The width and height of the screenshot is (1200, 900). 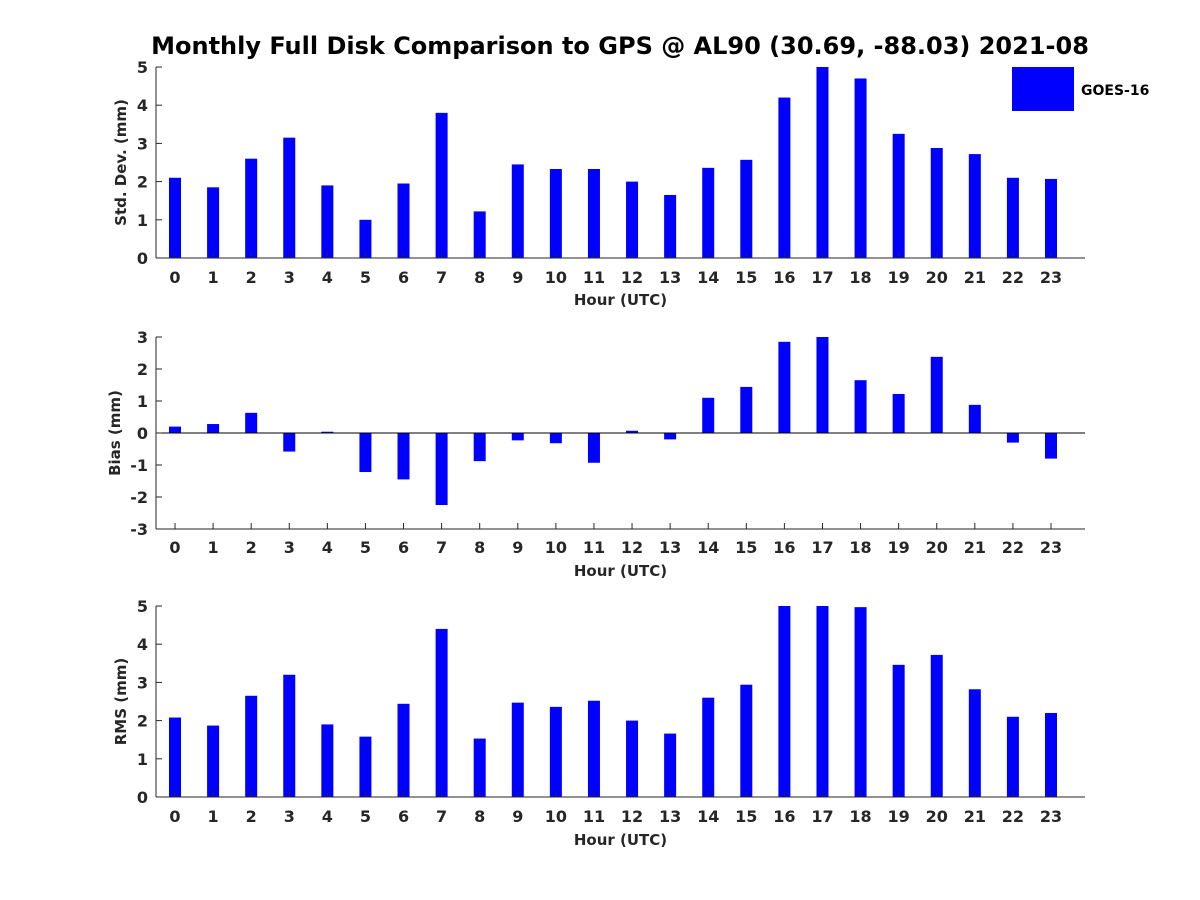 What do you see at coordinates (139, 465) in the screenshot?
I see `y-tick-label: -1` at bounding box center [139, 465].